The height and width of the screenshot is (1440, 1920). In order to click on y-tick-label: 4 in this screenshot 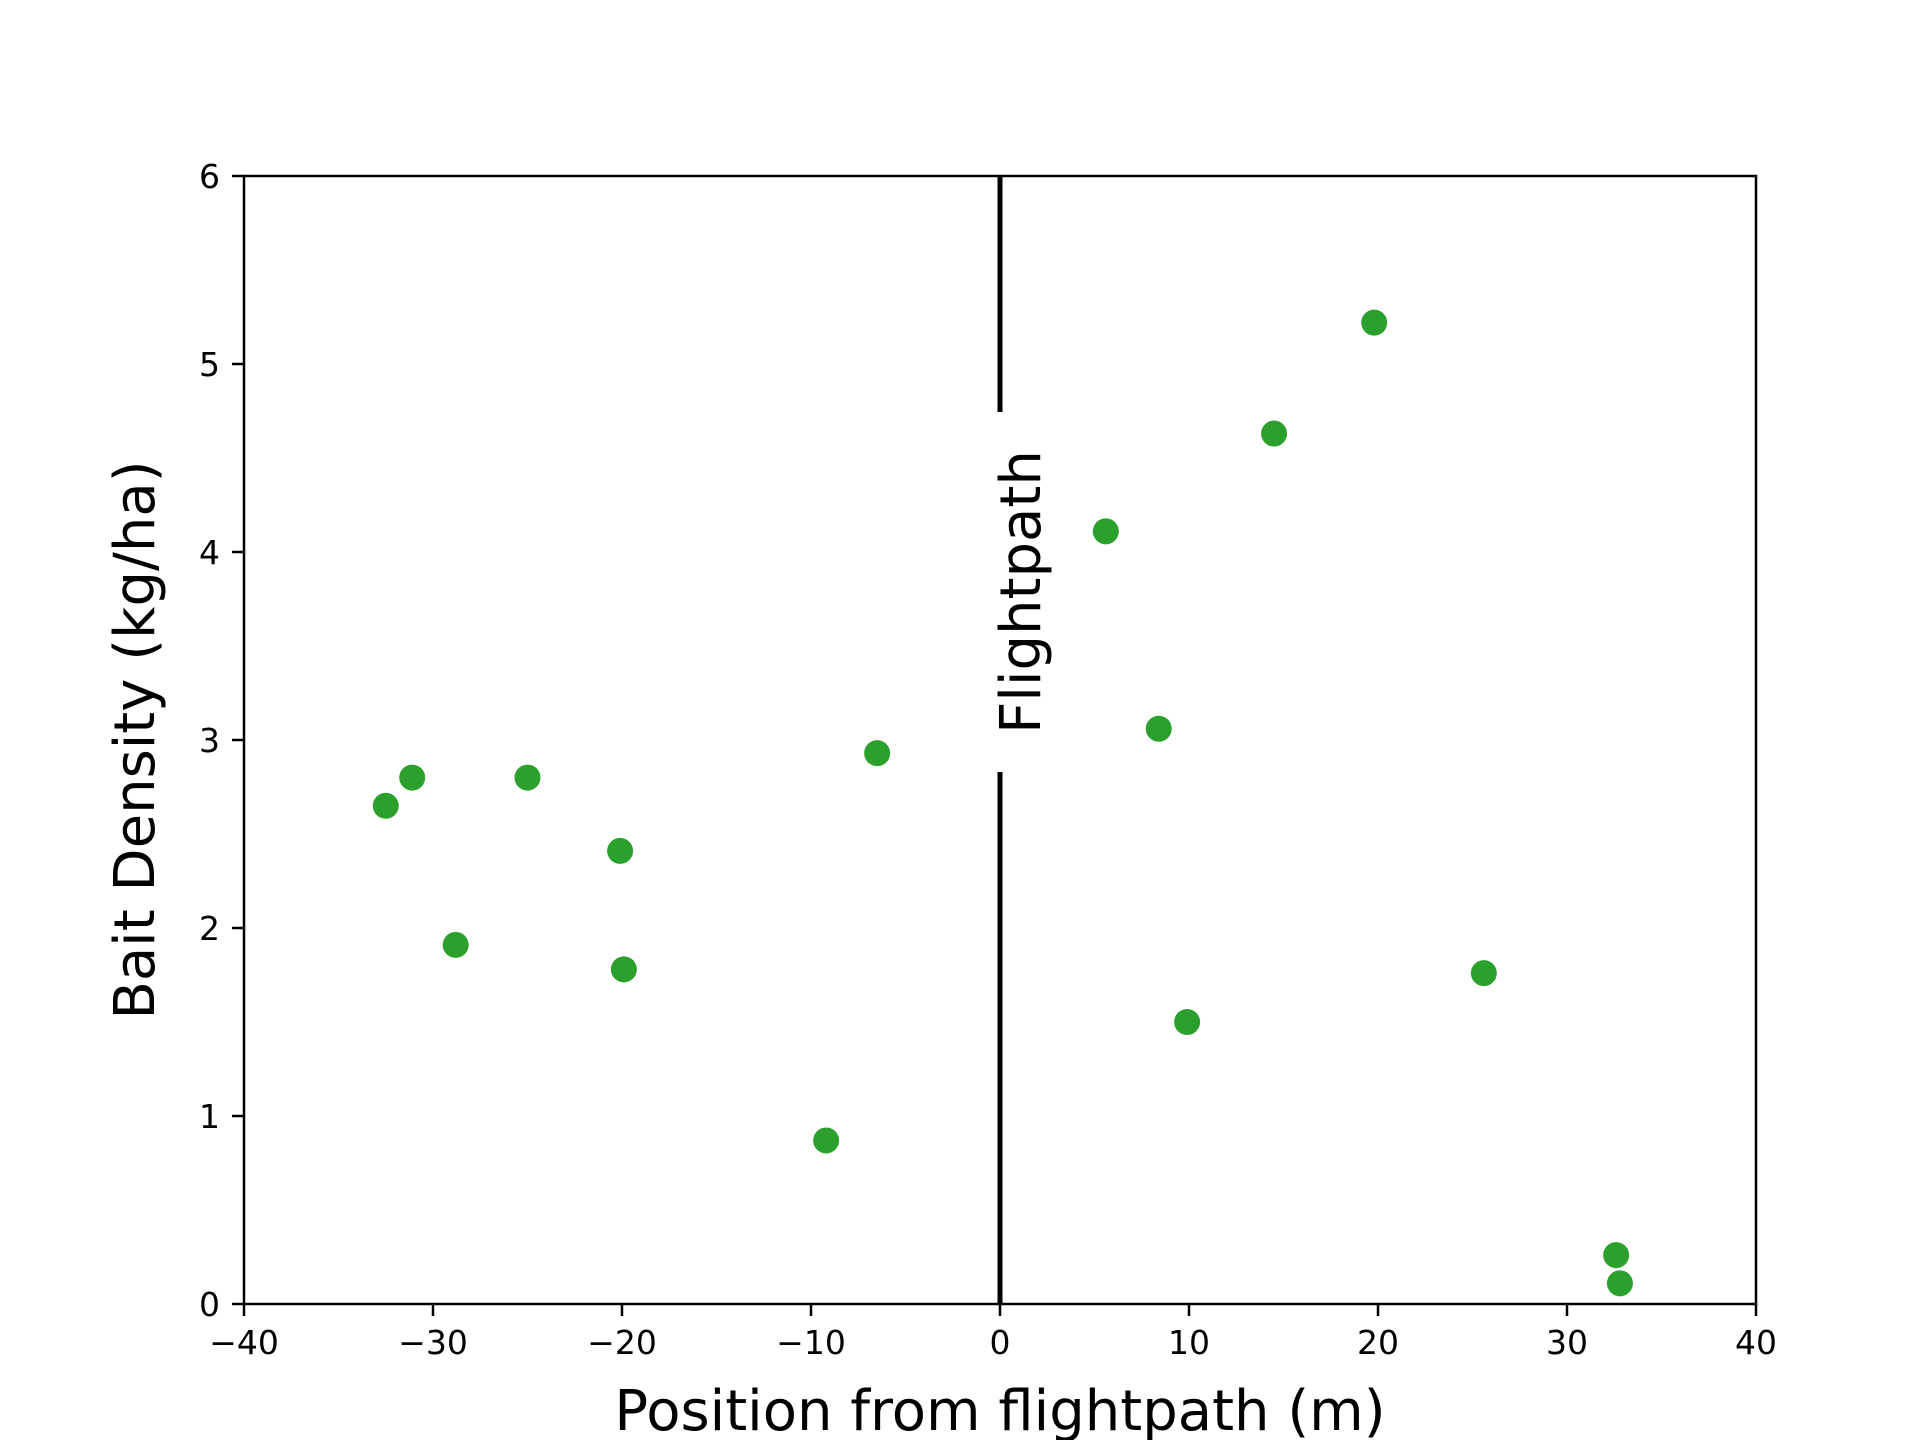, I will do `click(209, 552)`.